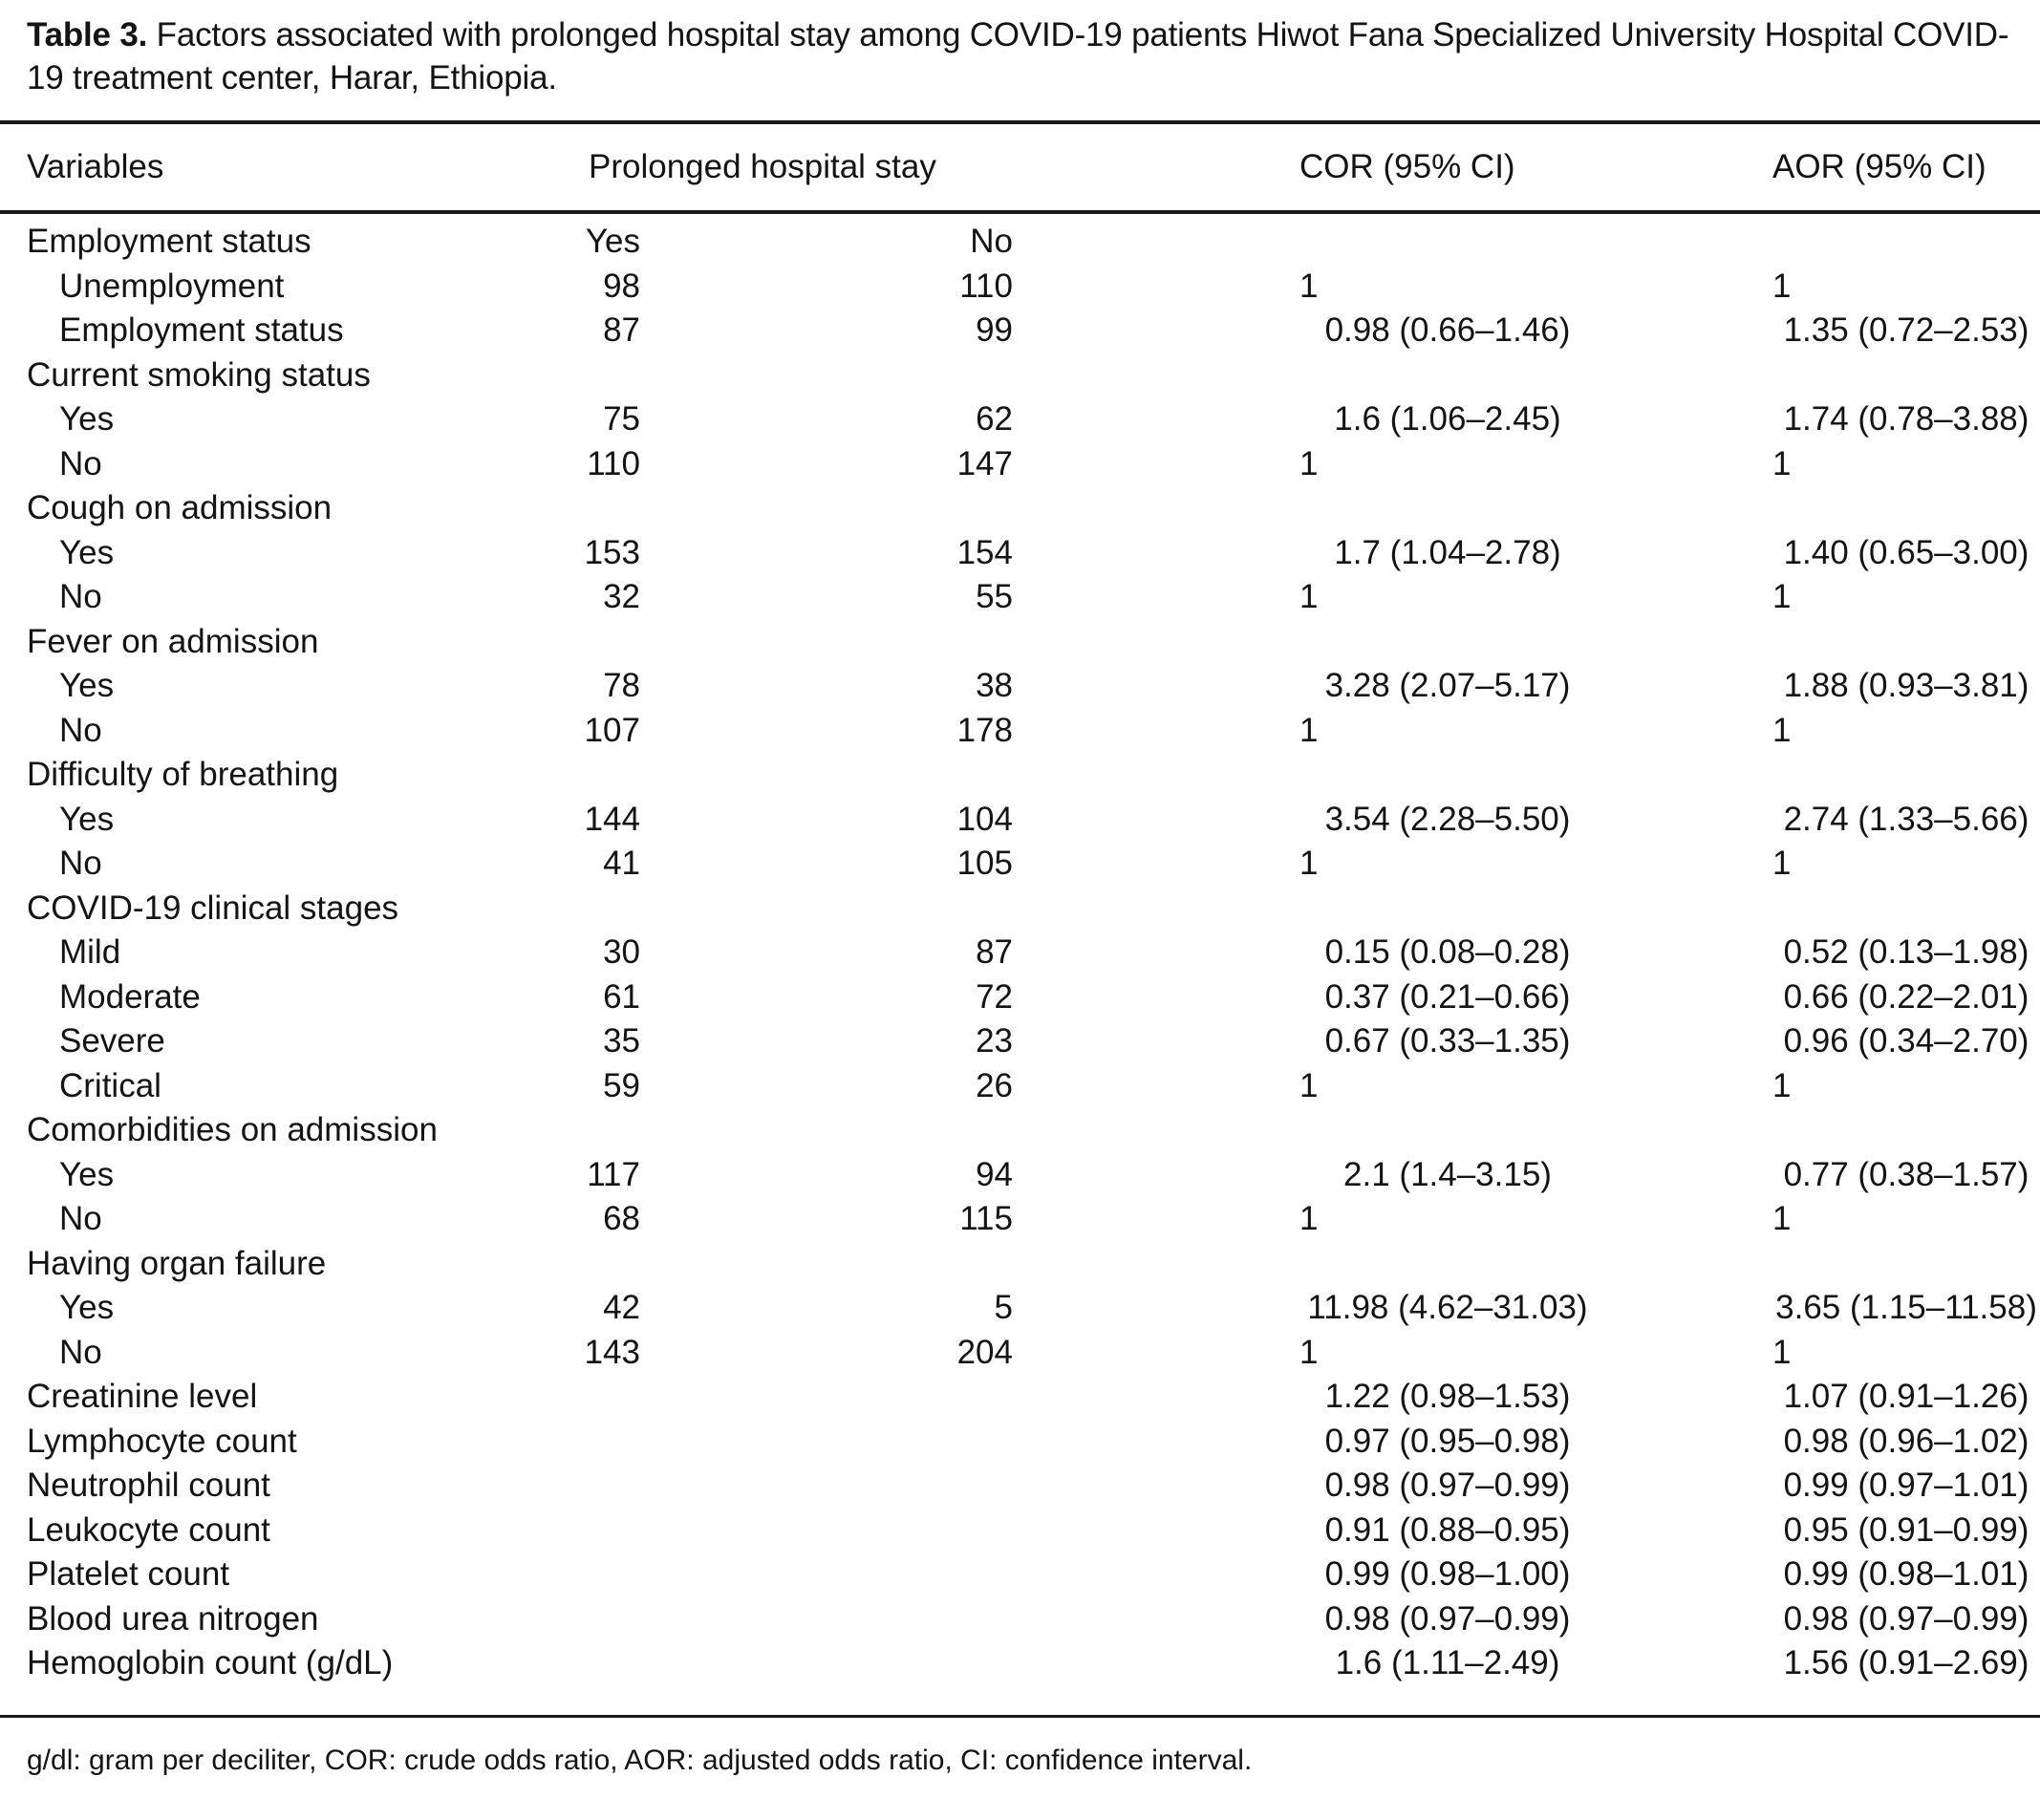  Describe the element at coordinates (1818, 1219) in the screenshot. I see `cell-aor: 1` at that location.